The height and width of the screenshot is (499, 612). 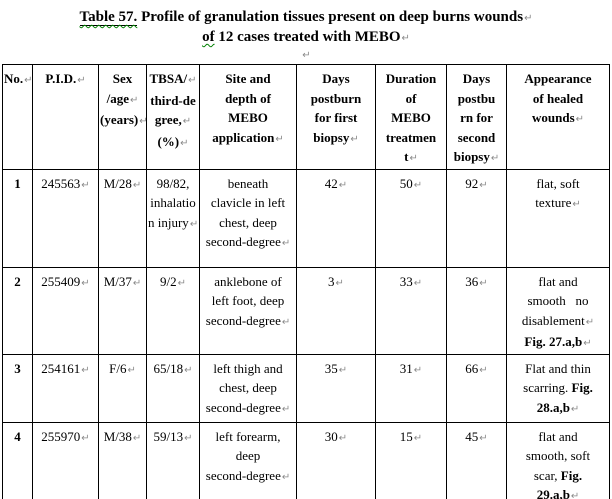 I want to click on text-segment: Site and, so click(x=248, y=78).